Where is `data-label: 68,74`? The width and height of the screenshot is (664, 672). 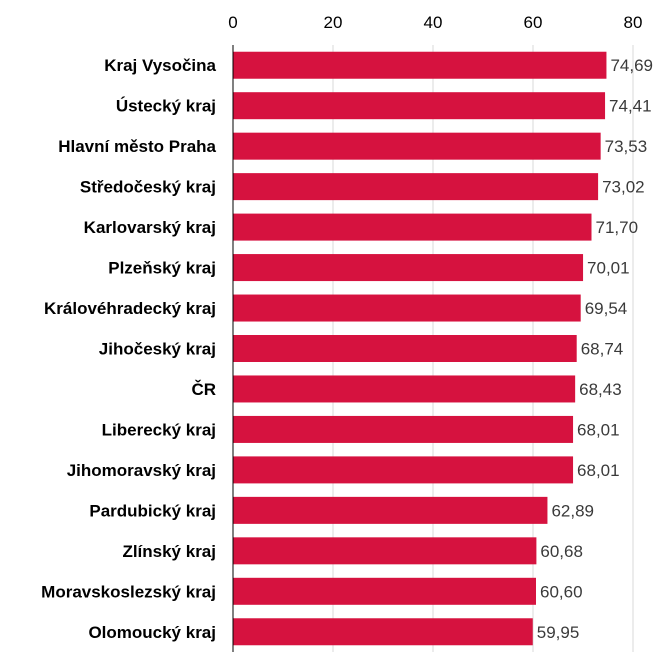 data-label: 68,74 is located at coordinates (602, 349).